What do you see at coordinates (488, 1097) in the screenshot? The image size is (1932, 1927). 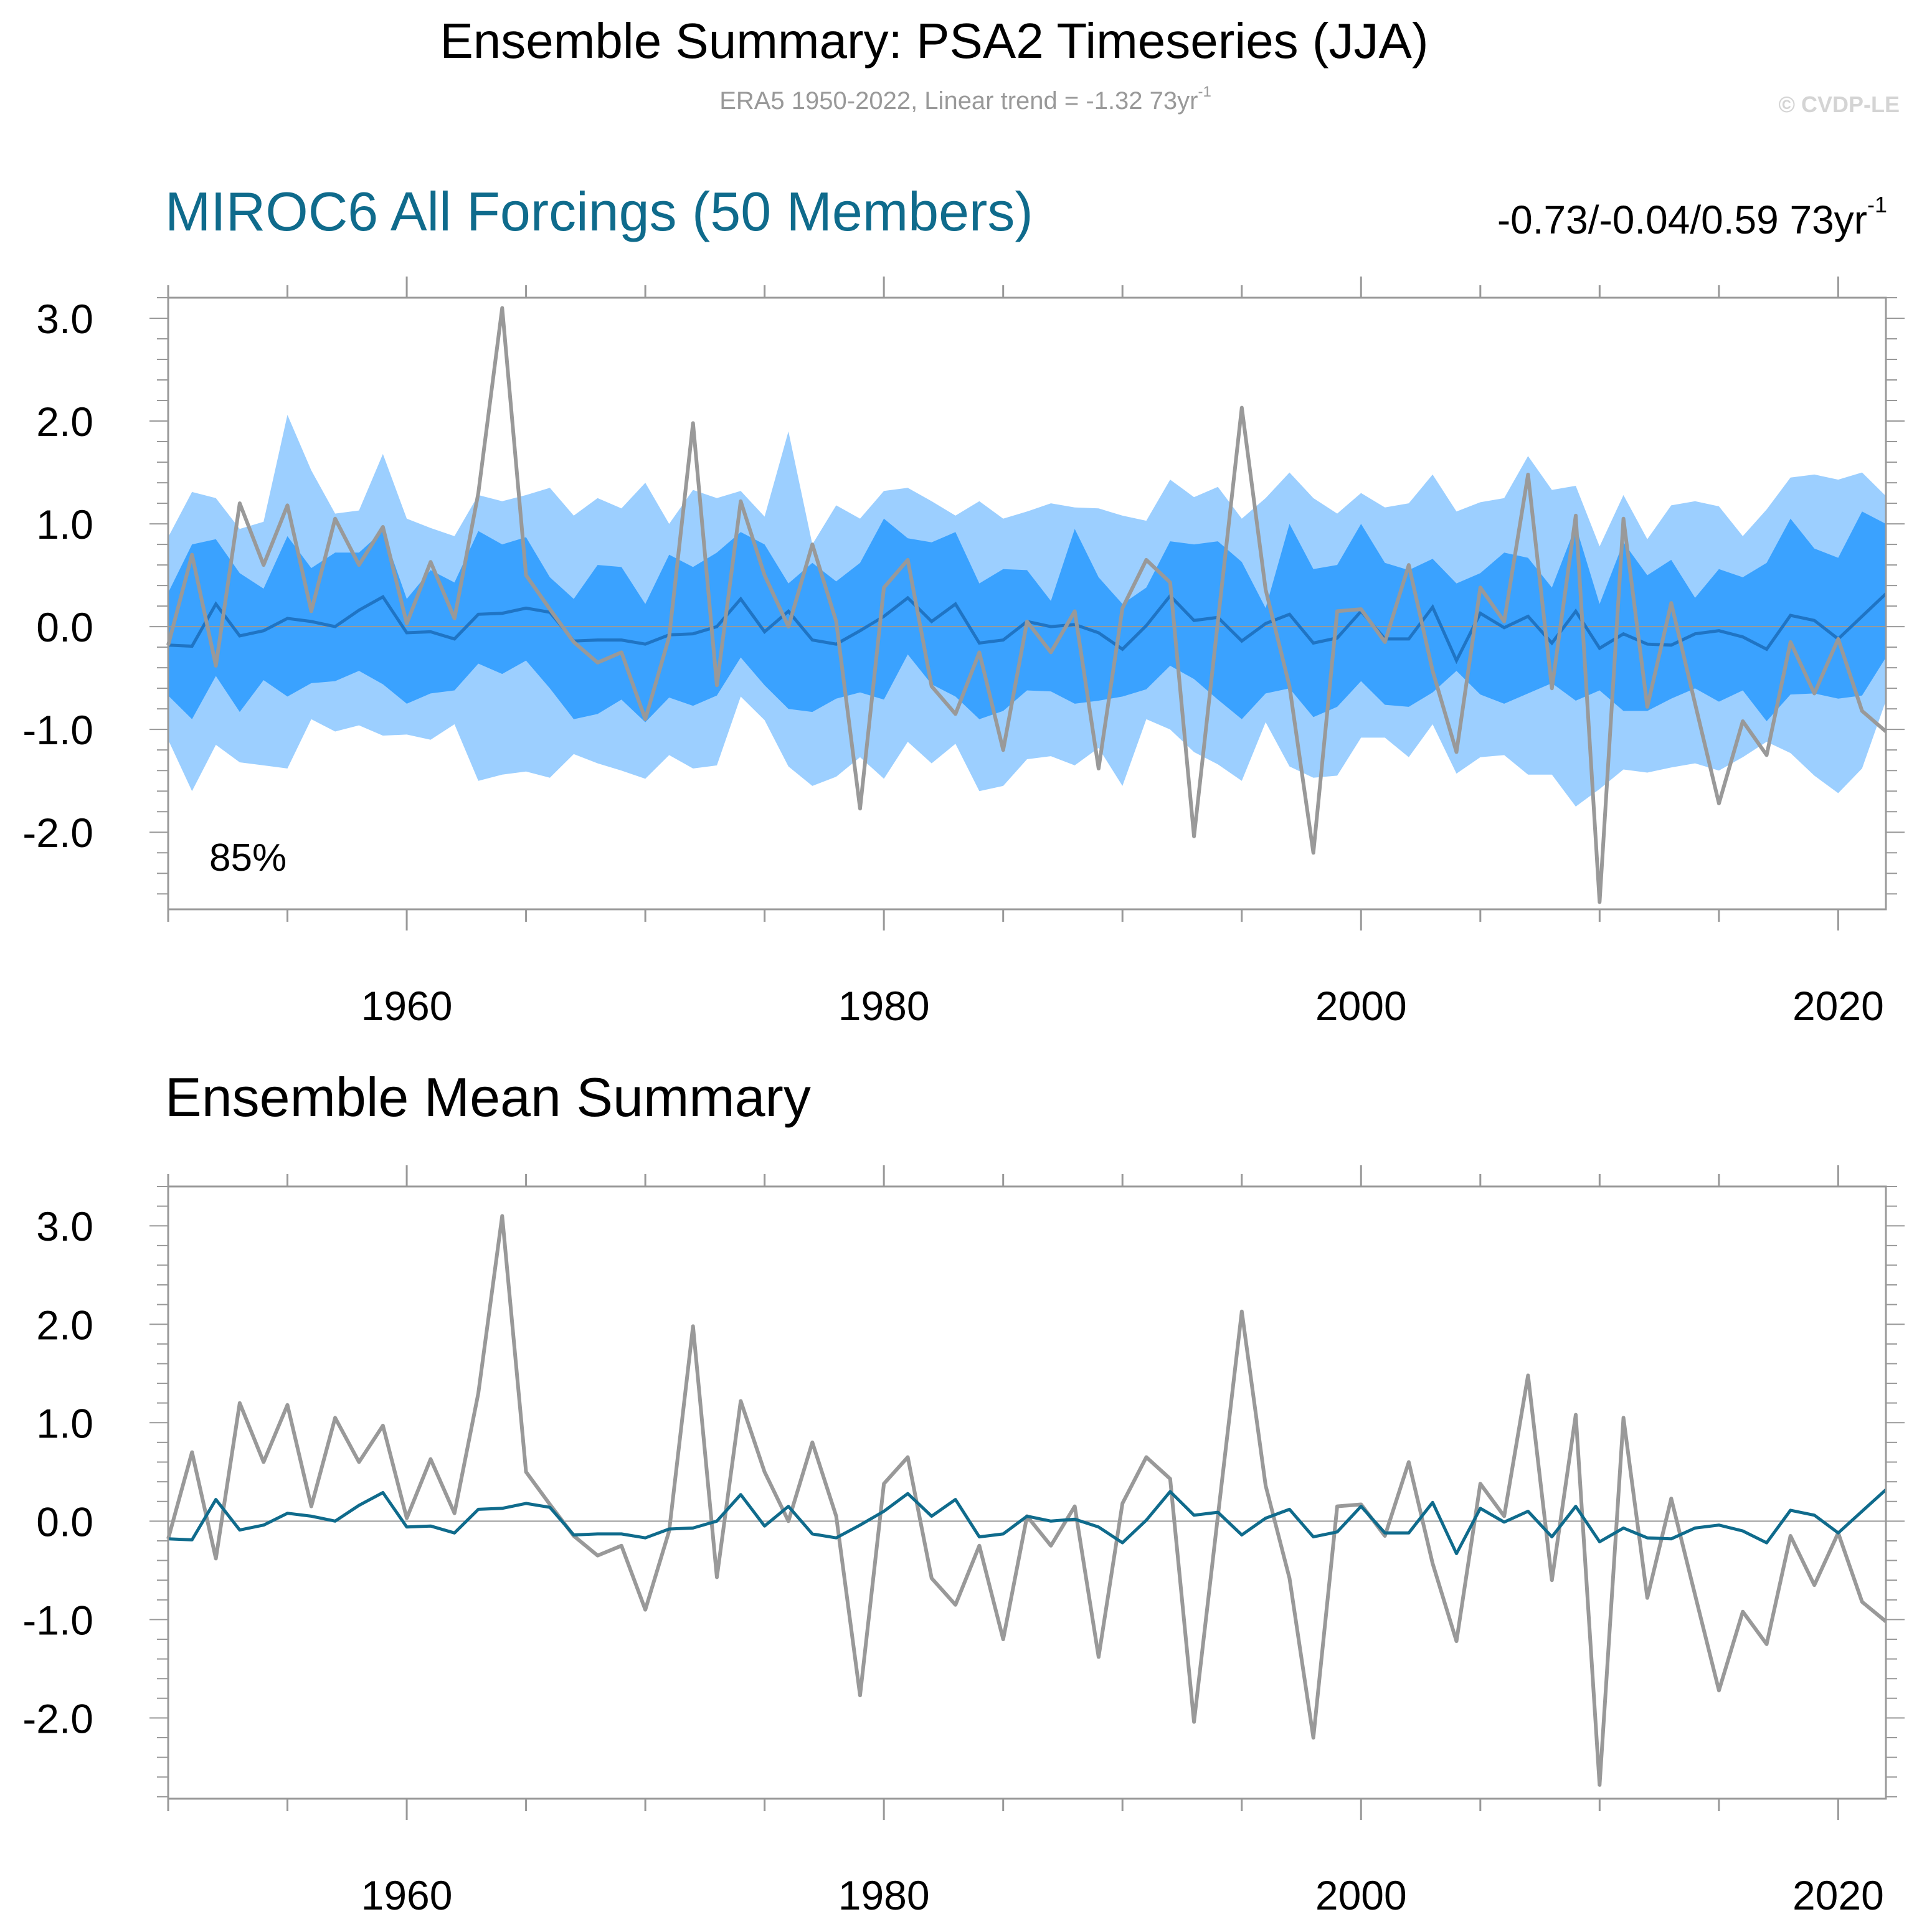 I see `bottom-panel-title: Ensemble Mean Summary` at bounding box center [488, 1097].